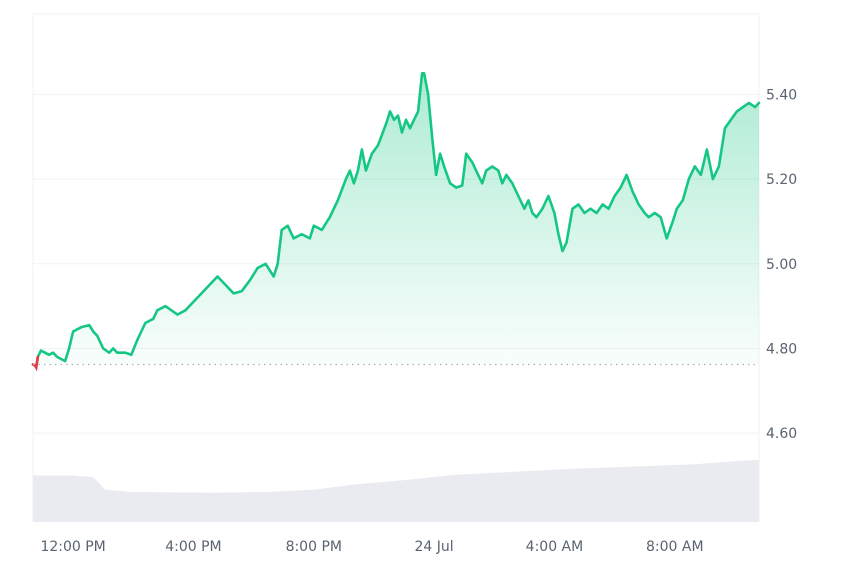 This screenshot has width=850, height=567. Describe the element at coordinates (781, 95) in the screenshot. I see `y-tick-label: 5.40` at that location.